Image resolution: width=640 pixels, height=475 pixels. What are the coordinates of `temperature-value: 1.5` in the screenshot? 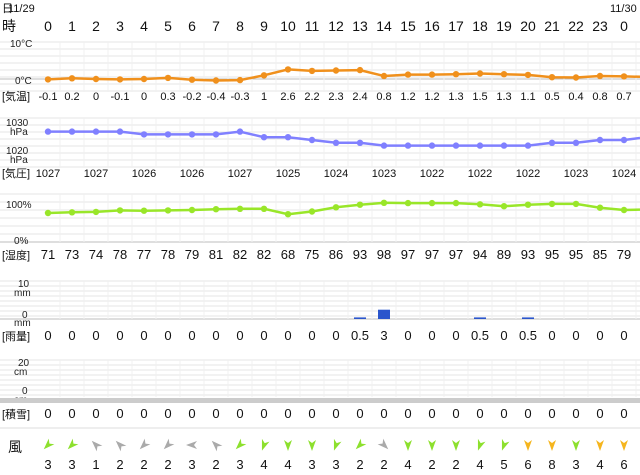 It's located at (479, 97).